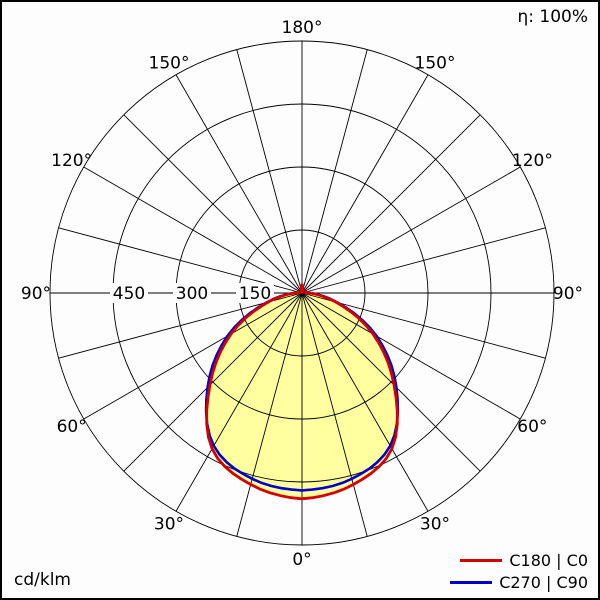  Describe the element at coordinates (302, 392) in the screenshot. I see `curve-c180-c0` at that location.